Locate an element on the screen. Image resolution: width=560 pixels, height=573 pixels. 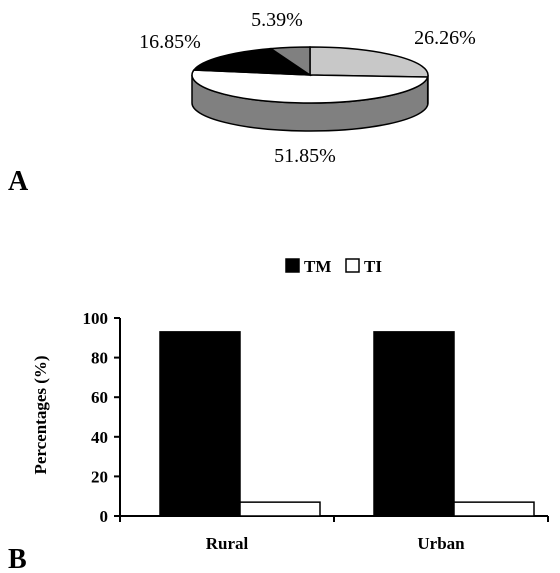
bar-tm-urban is located at coordinates (414, 424).